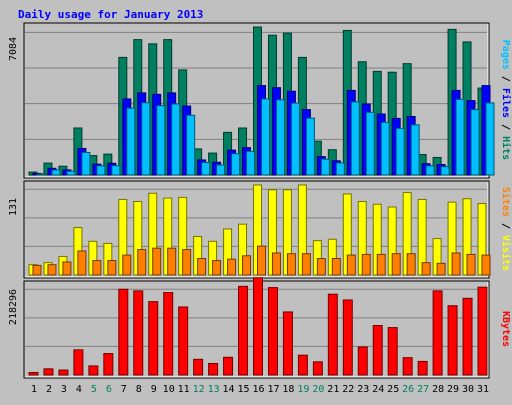  Describe the element at coordinates (333, 389) in the screenshot. I see `x-tick-label-day-21: 21` at that location.